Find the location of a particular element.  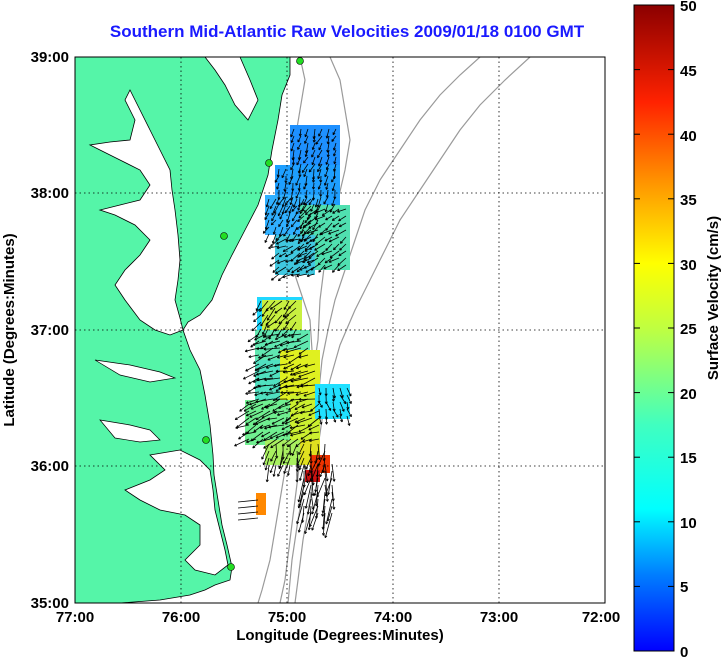

x-tick-label: 75:00 is located at coordinates (287, 617).